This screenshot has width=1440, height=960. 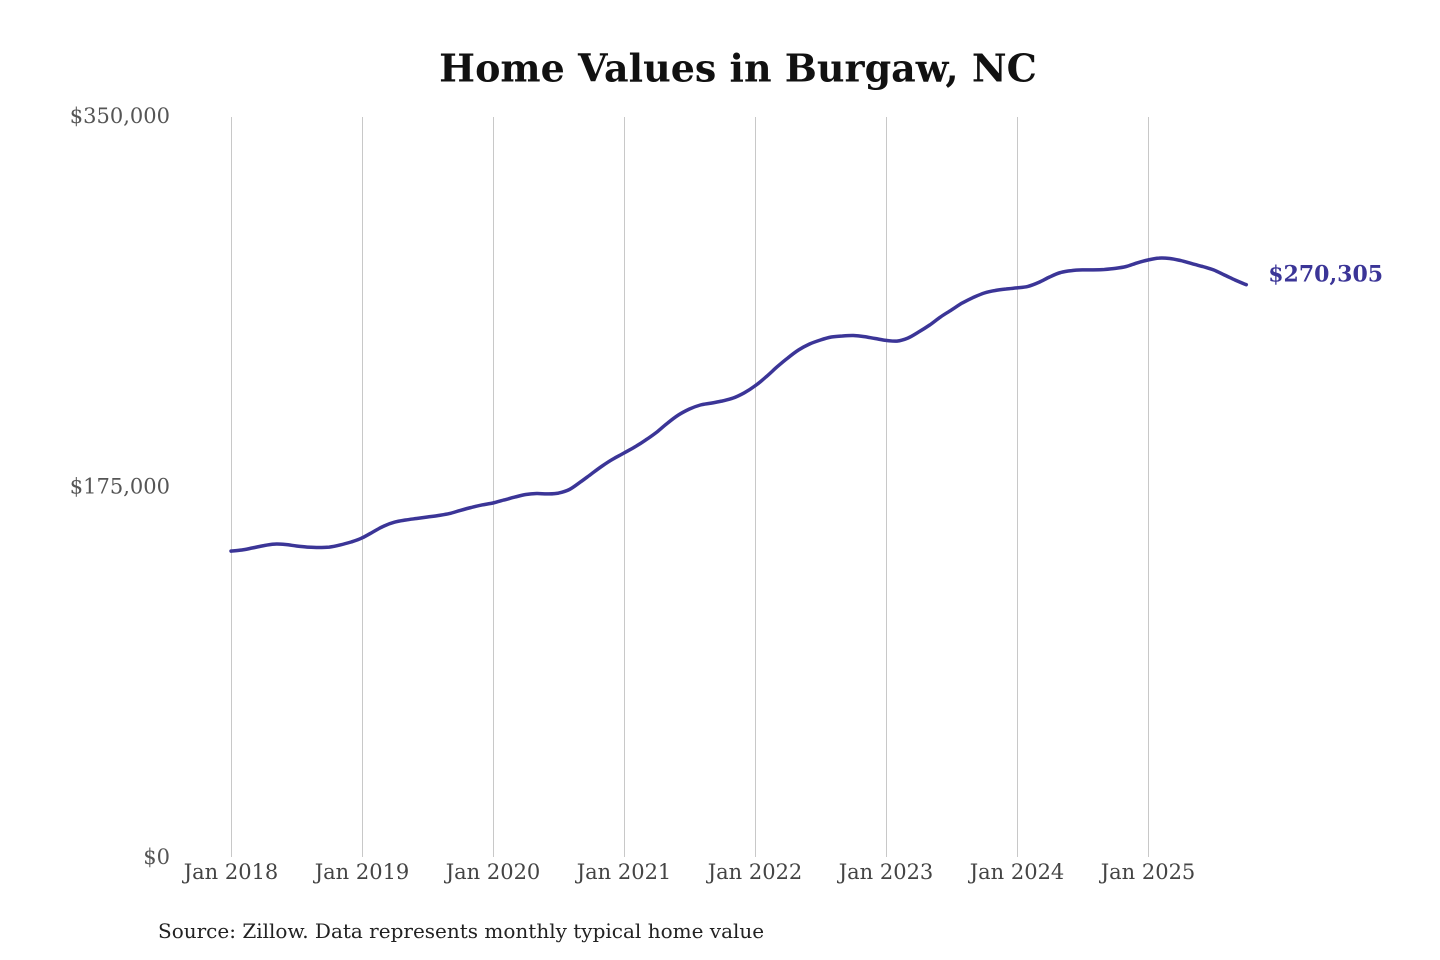 What do you see at coordinates (623, 872) in the screenshot?
I see `x-tick-label: Jan 2021` at bounding box center [623, 872].